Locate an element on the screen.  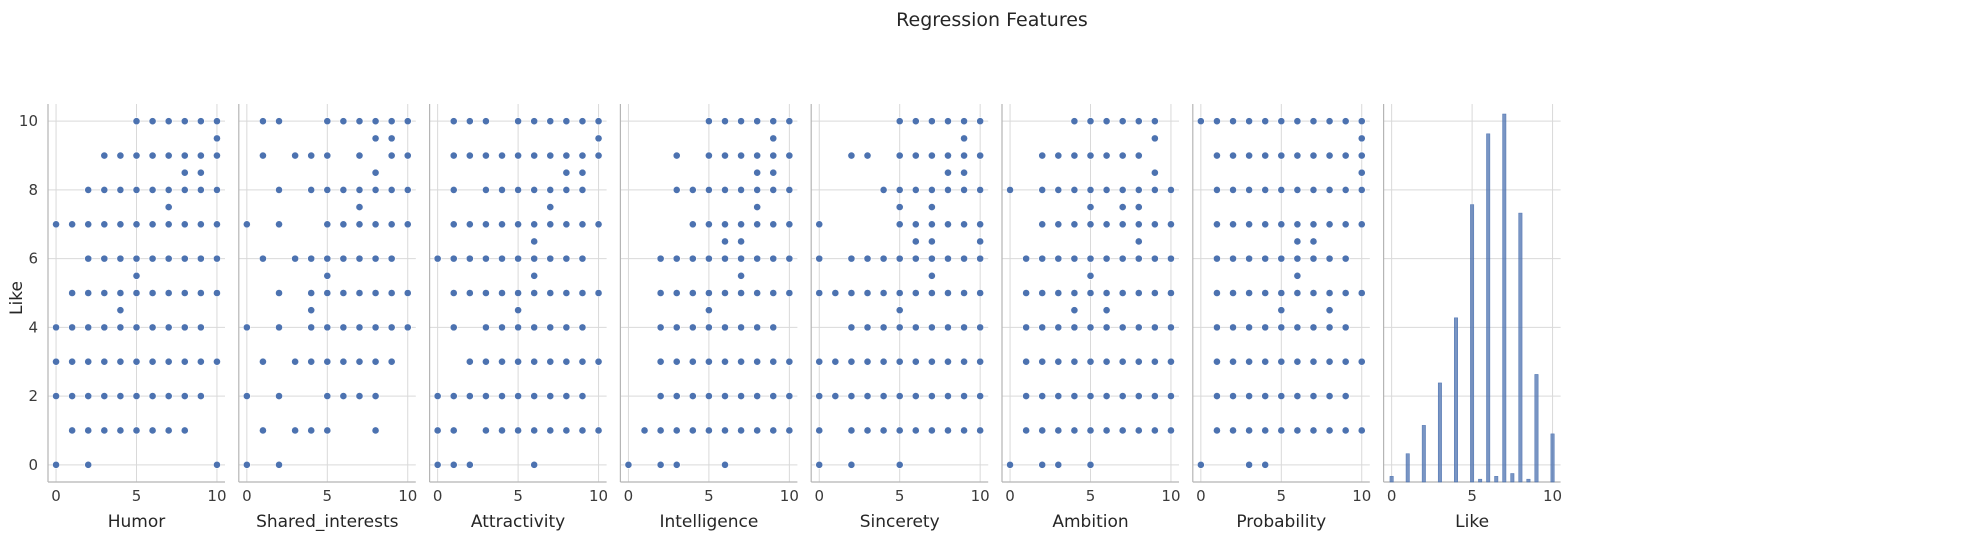
y-tick-label: 8 is located at coordinates (33, 190).